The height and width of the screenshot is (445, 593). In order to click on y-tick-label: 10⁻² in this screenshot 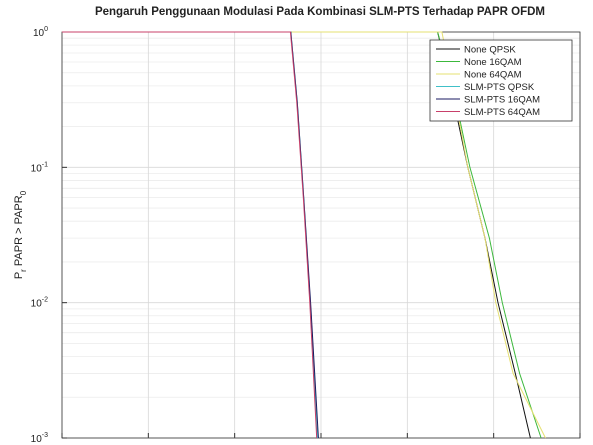, I will do `click(39, 303)`.